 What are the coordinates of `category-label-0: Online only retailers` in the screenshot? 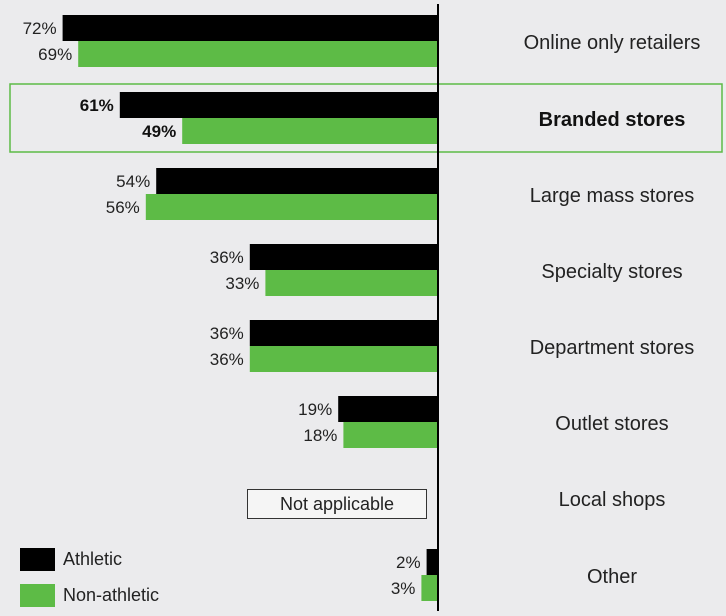 It's located at (612, 43).